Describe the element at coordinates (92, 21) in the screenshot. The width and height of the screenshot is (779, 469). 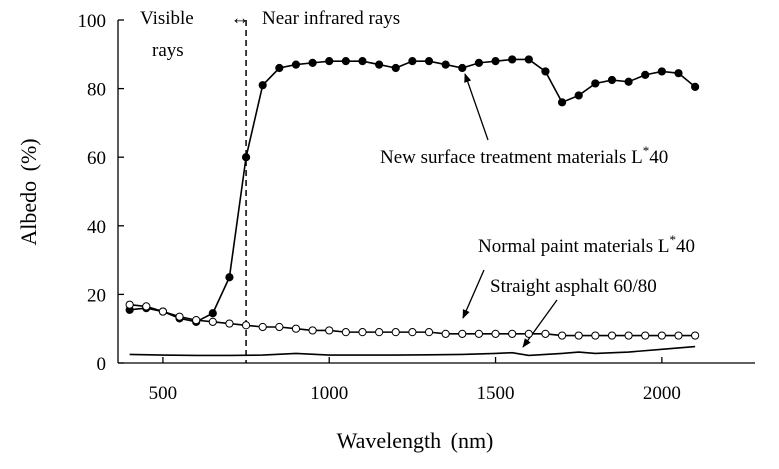
I see `y-tick-label: 100` at that location.